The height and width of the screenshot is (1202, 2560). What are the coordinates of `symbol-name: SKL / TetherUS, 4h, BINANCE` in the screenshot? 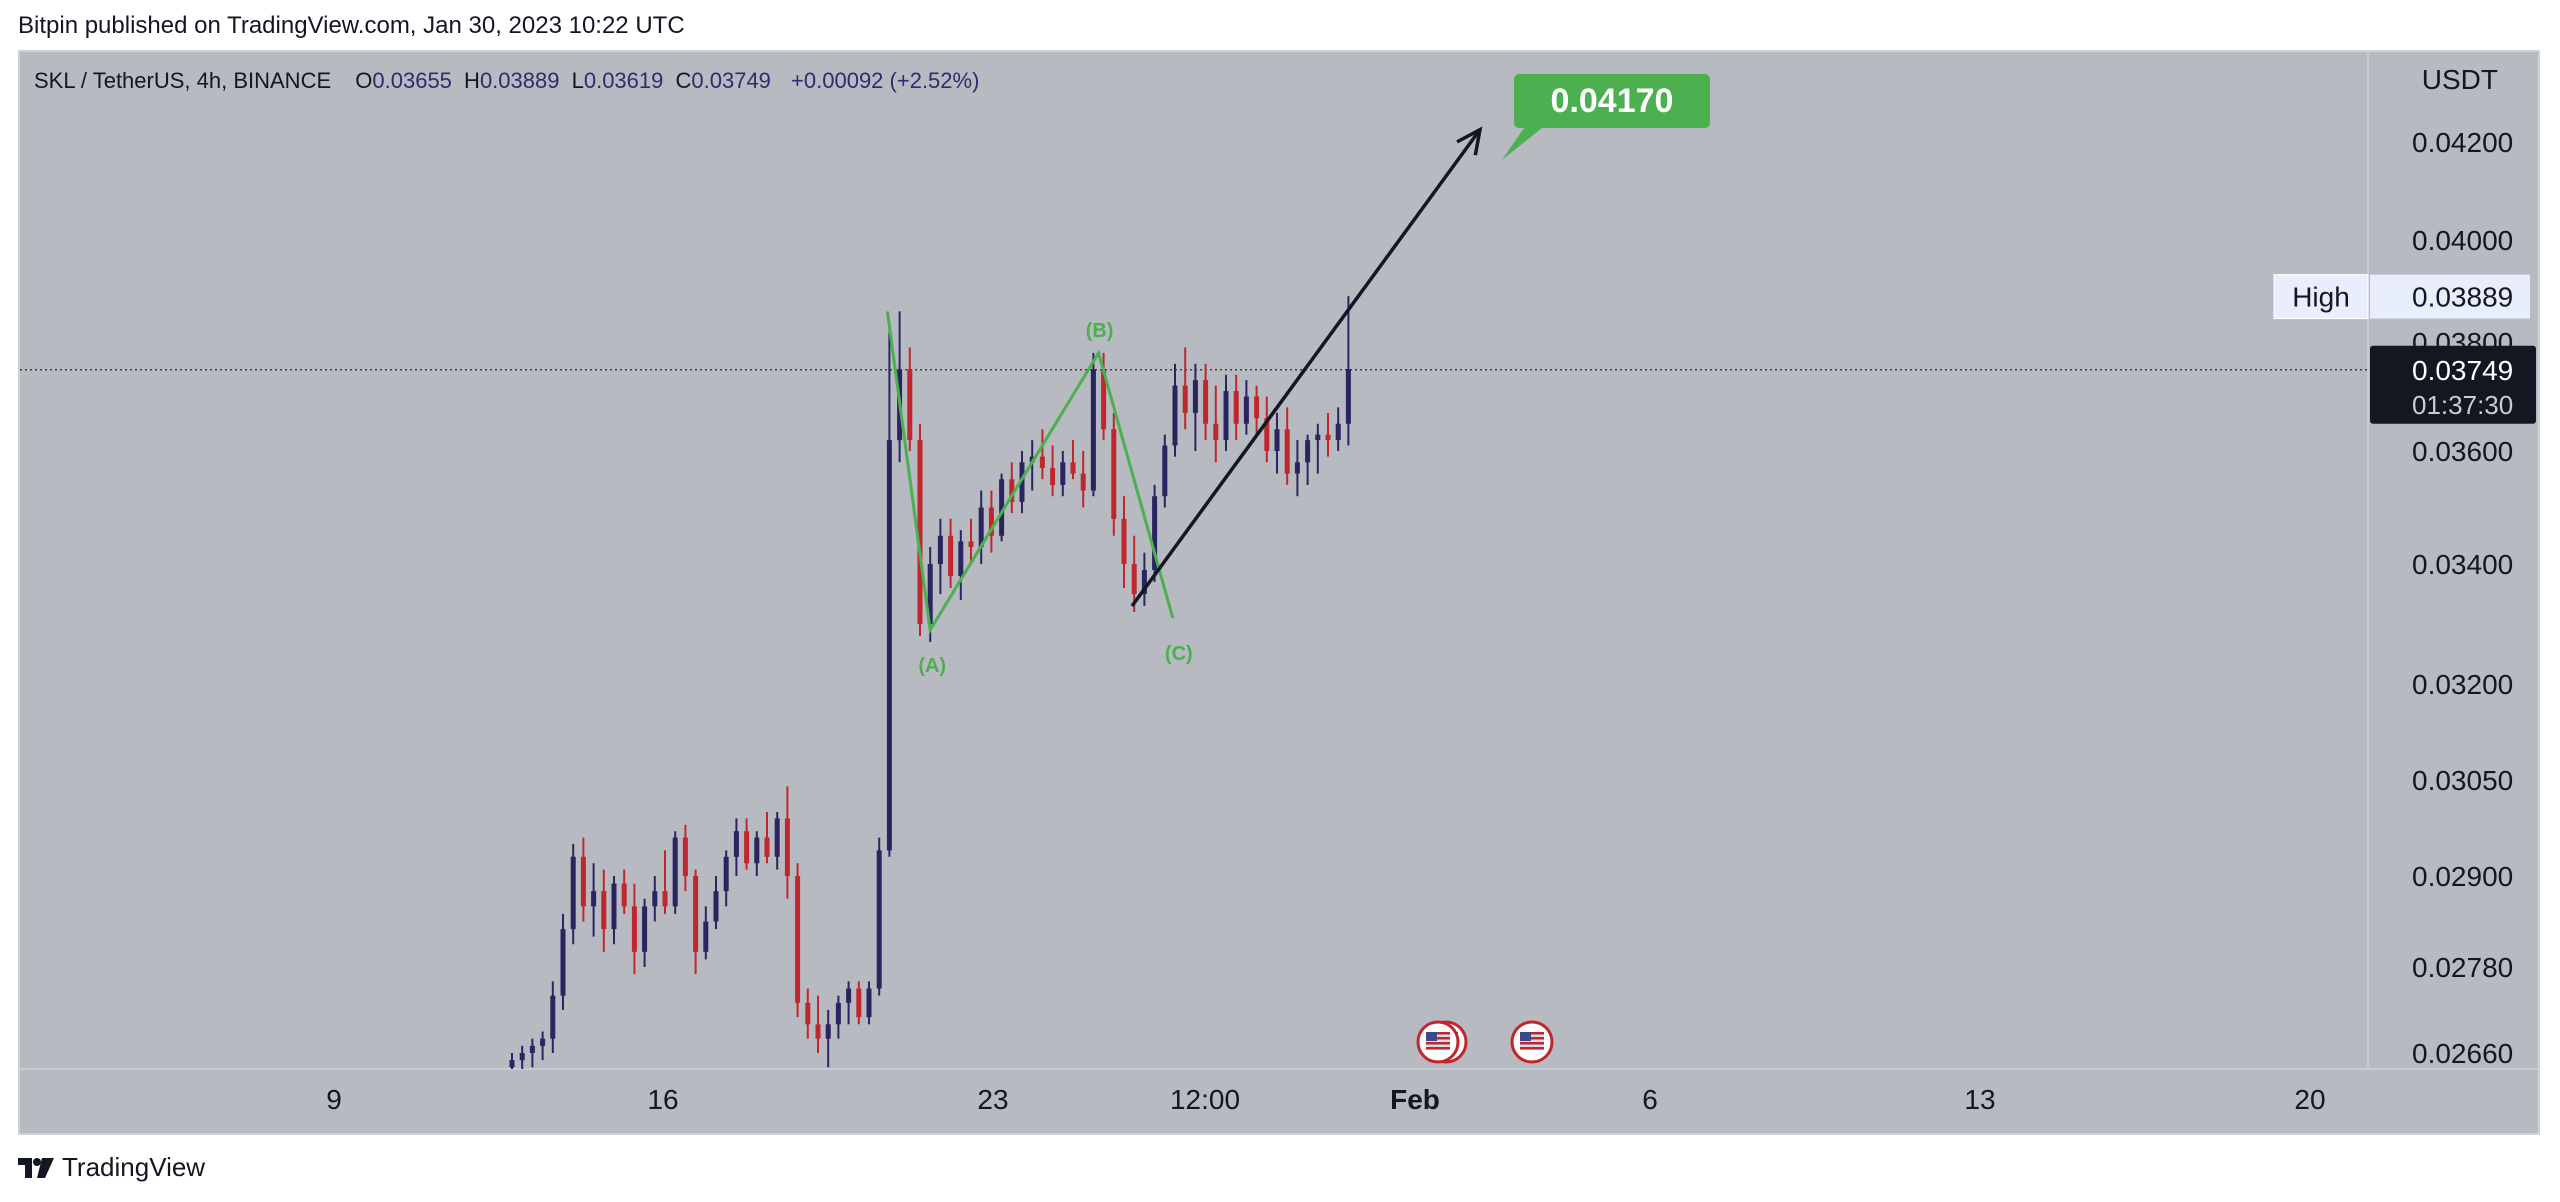 It's located at (183, 80).